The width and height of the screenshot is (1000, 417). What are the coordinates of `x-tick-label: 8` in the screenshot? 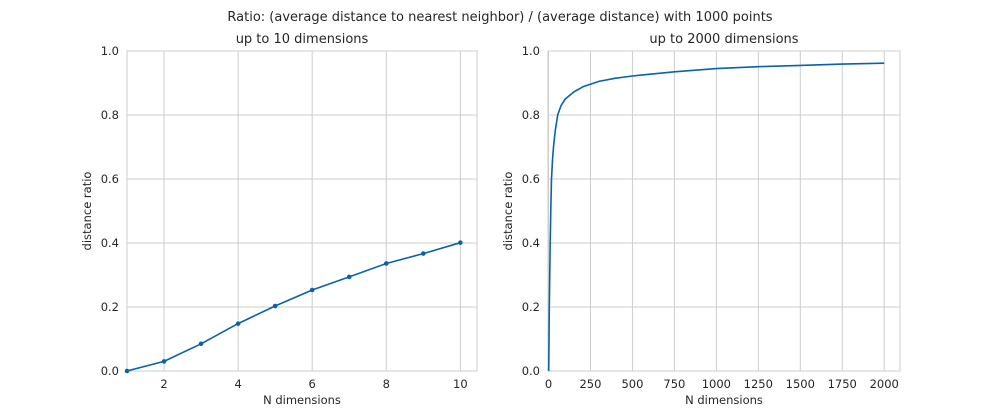 It's located at (386, 384).